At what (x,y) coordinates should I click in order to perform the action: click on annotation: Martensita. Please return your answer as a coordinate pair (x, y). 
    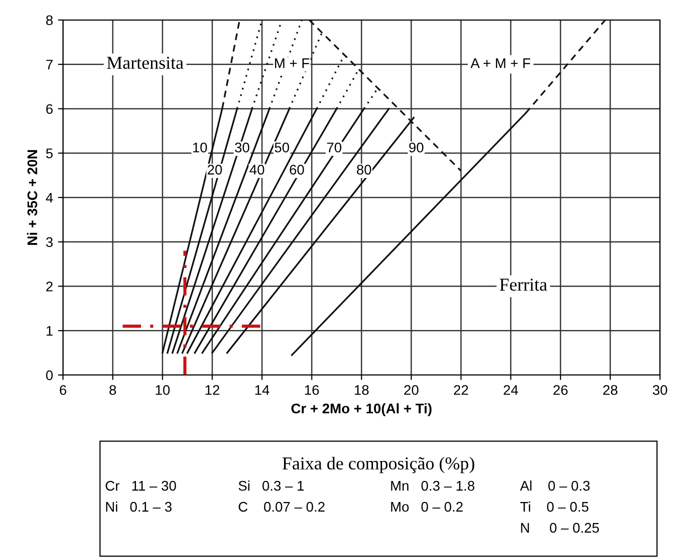
    Looking at the image, I should click on (145, 62).